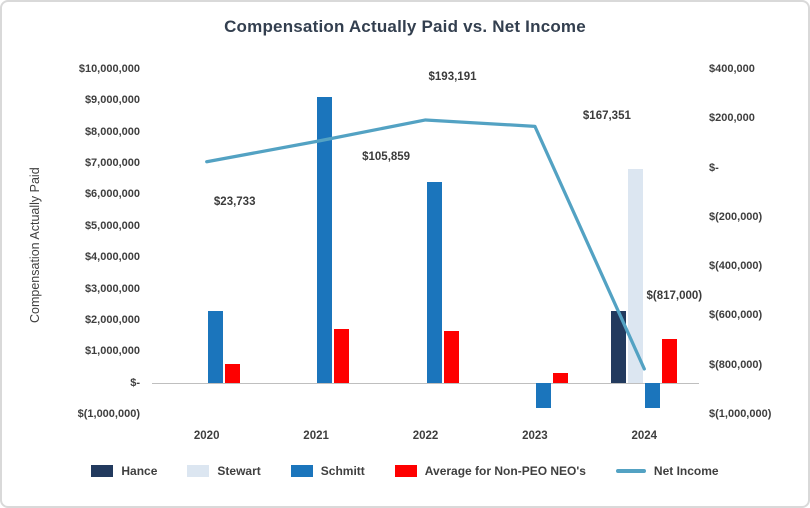  I want to click on right-axis-tick: $-, so click(714, 167).